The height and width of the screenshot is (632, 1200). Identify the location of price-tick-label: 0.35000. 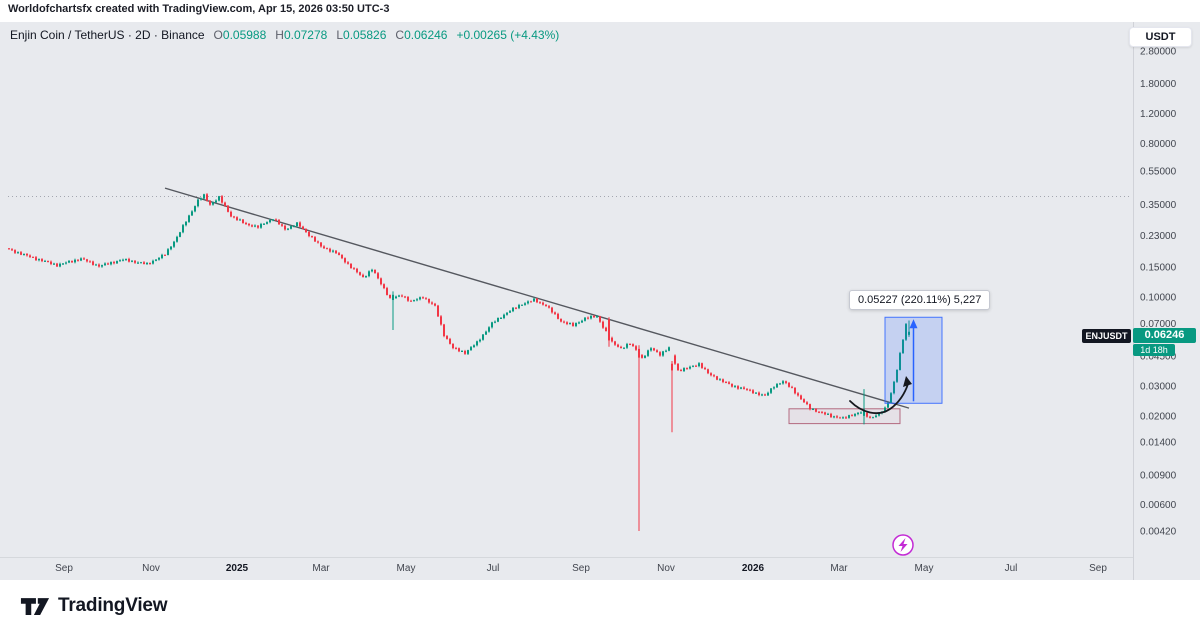
(1158, 205).